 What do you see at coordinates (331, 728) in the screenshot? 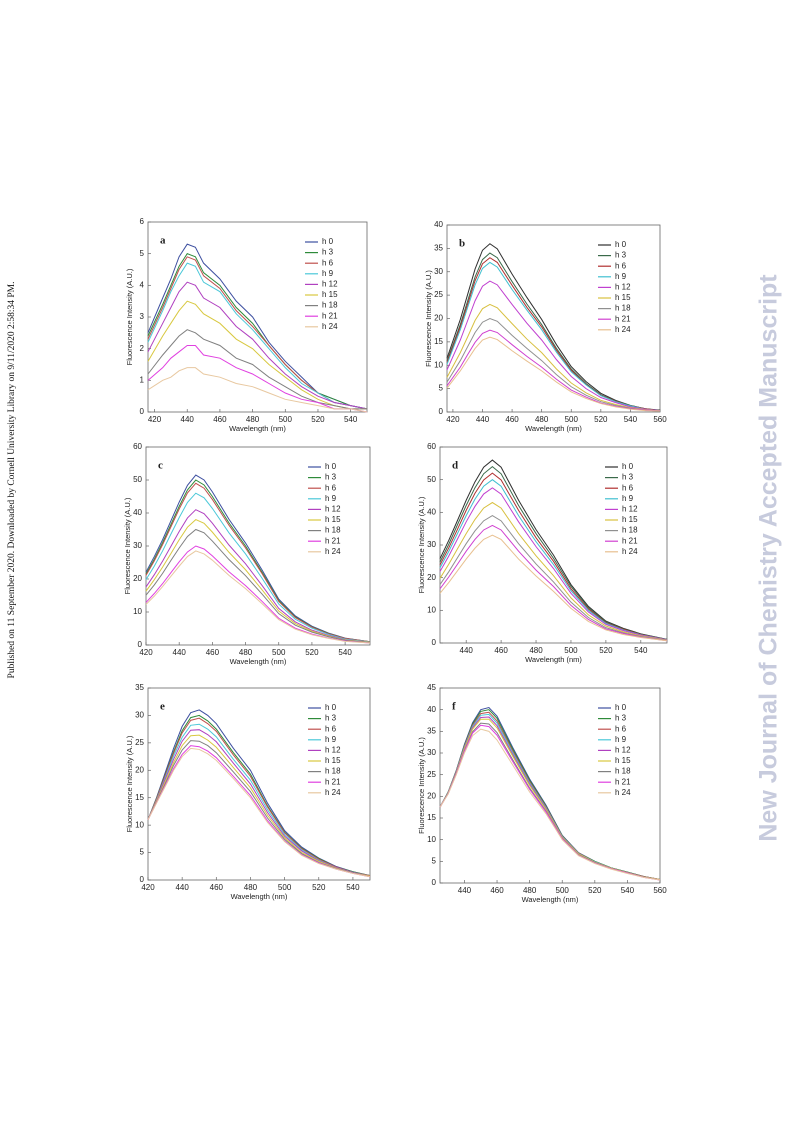
I see `legend-label: h 6` at bounding box center [331, 728].